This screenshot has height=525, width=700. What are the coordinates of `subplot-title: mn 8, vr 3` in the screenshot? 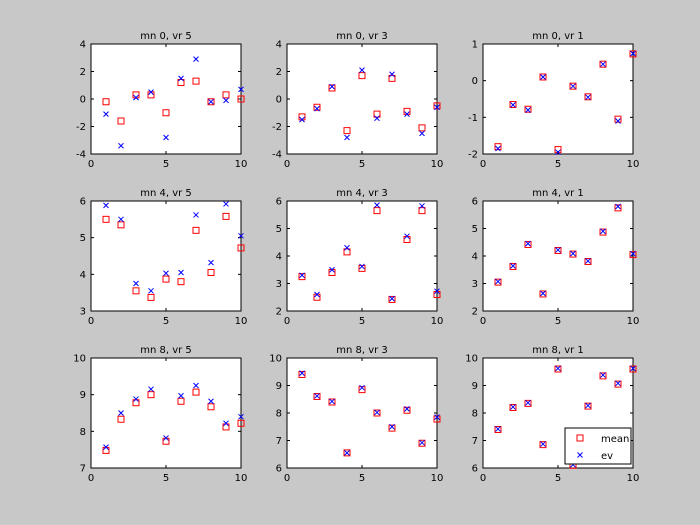 It's located at (362, 350).